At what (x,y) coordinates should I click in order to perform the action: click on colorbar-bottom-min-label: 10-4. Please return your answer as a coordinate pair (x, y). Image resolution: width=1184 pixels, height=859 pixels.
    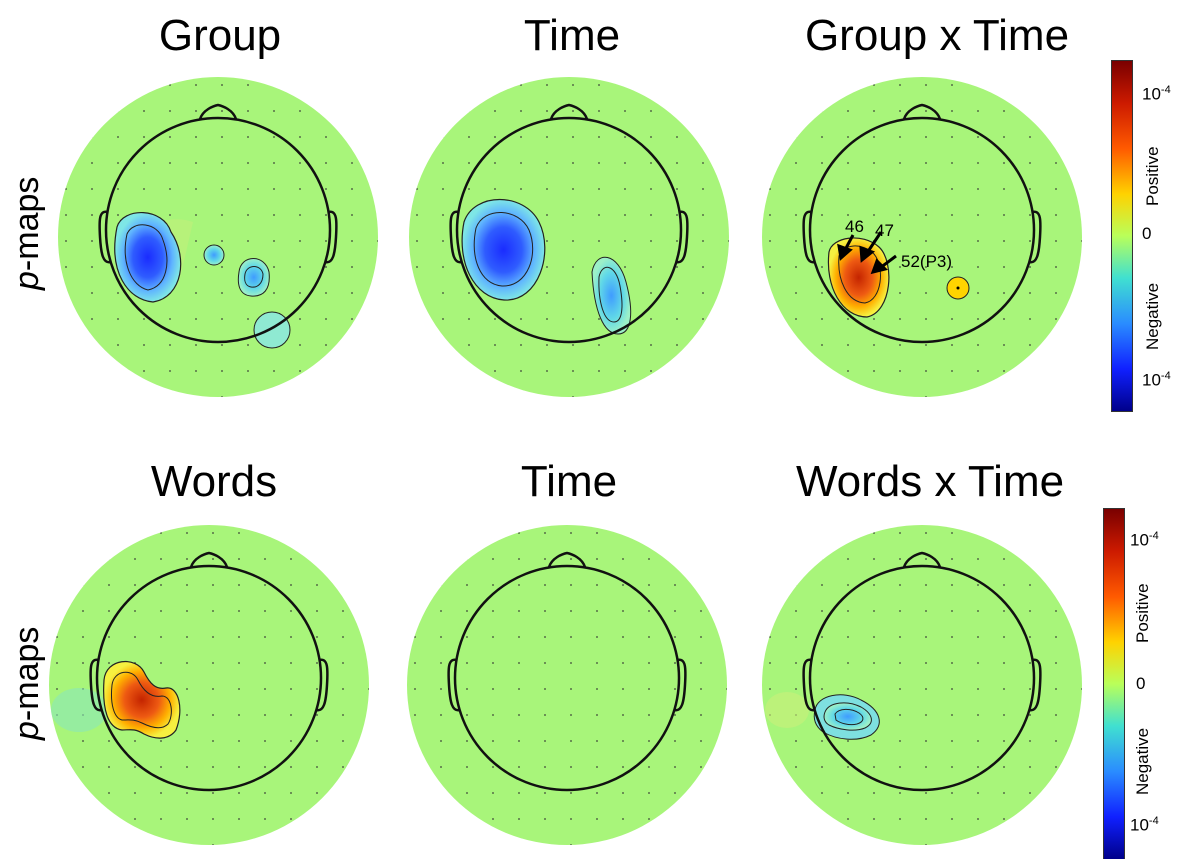
    Looking at the image, I should click on (1144, 825).